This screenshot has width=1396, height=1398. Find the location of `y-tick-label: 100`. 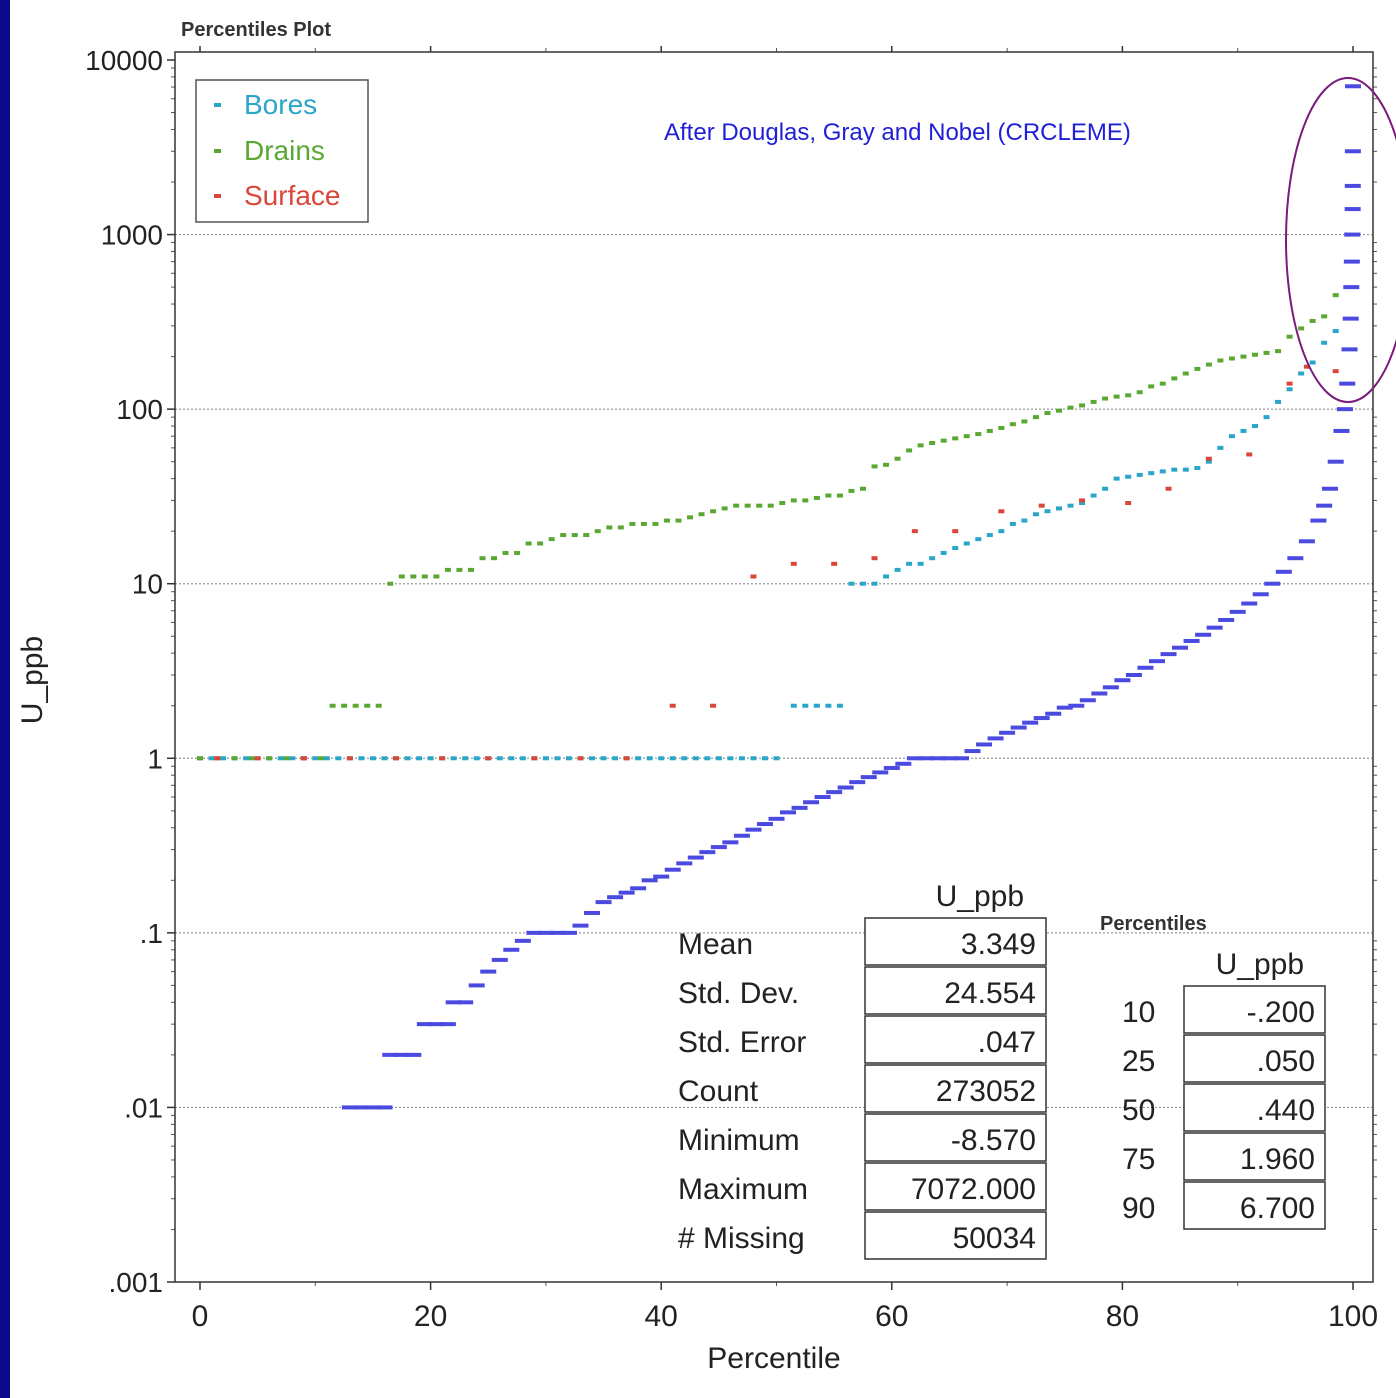

y-tick-label: 100 is located at coordinates (139, 409).